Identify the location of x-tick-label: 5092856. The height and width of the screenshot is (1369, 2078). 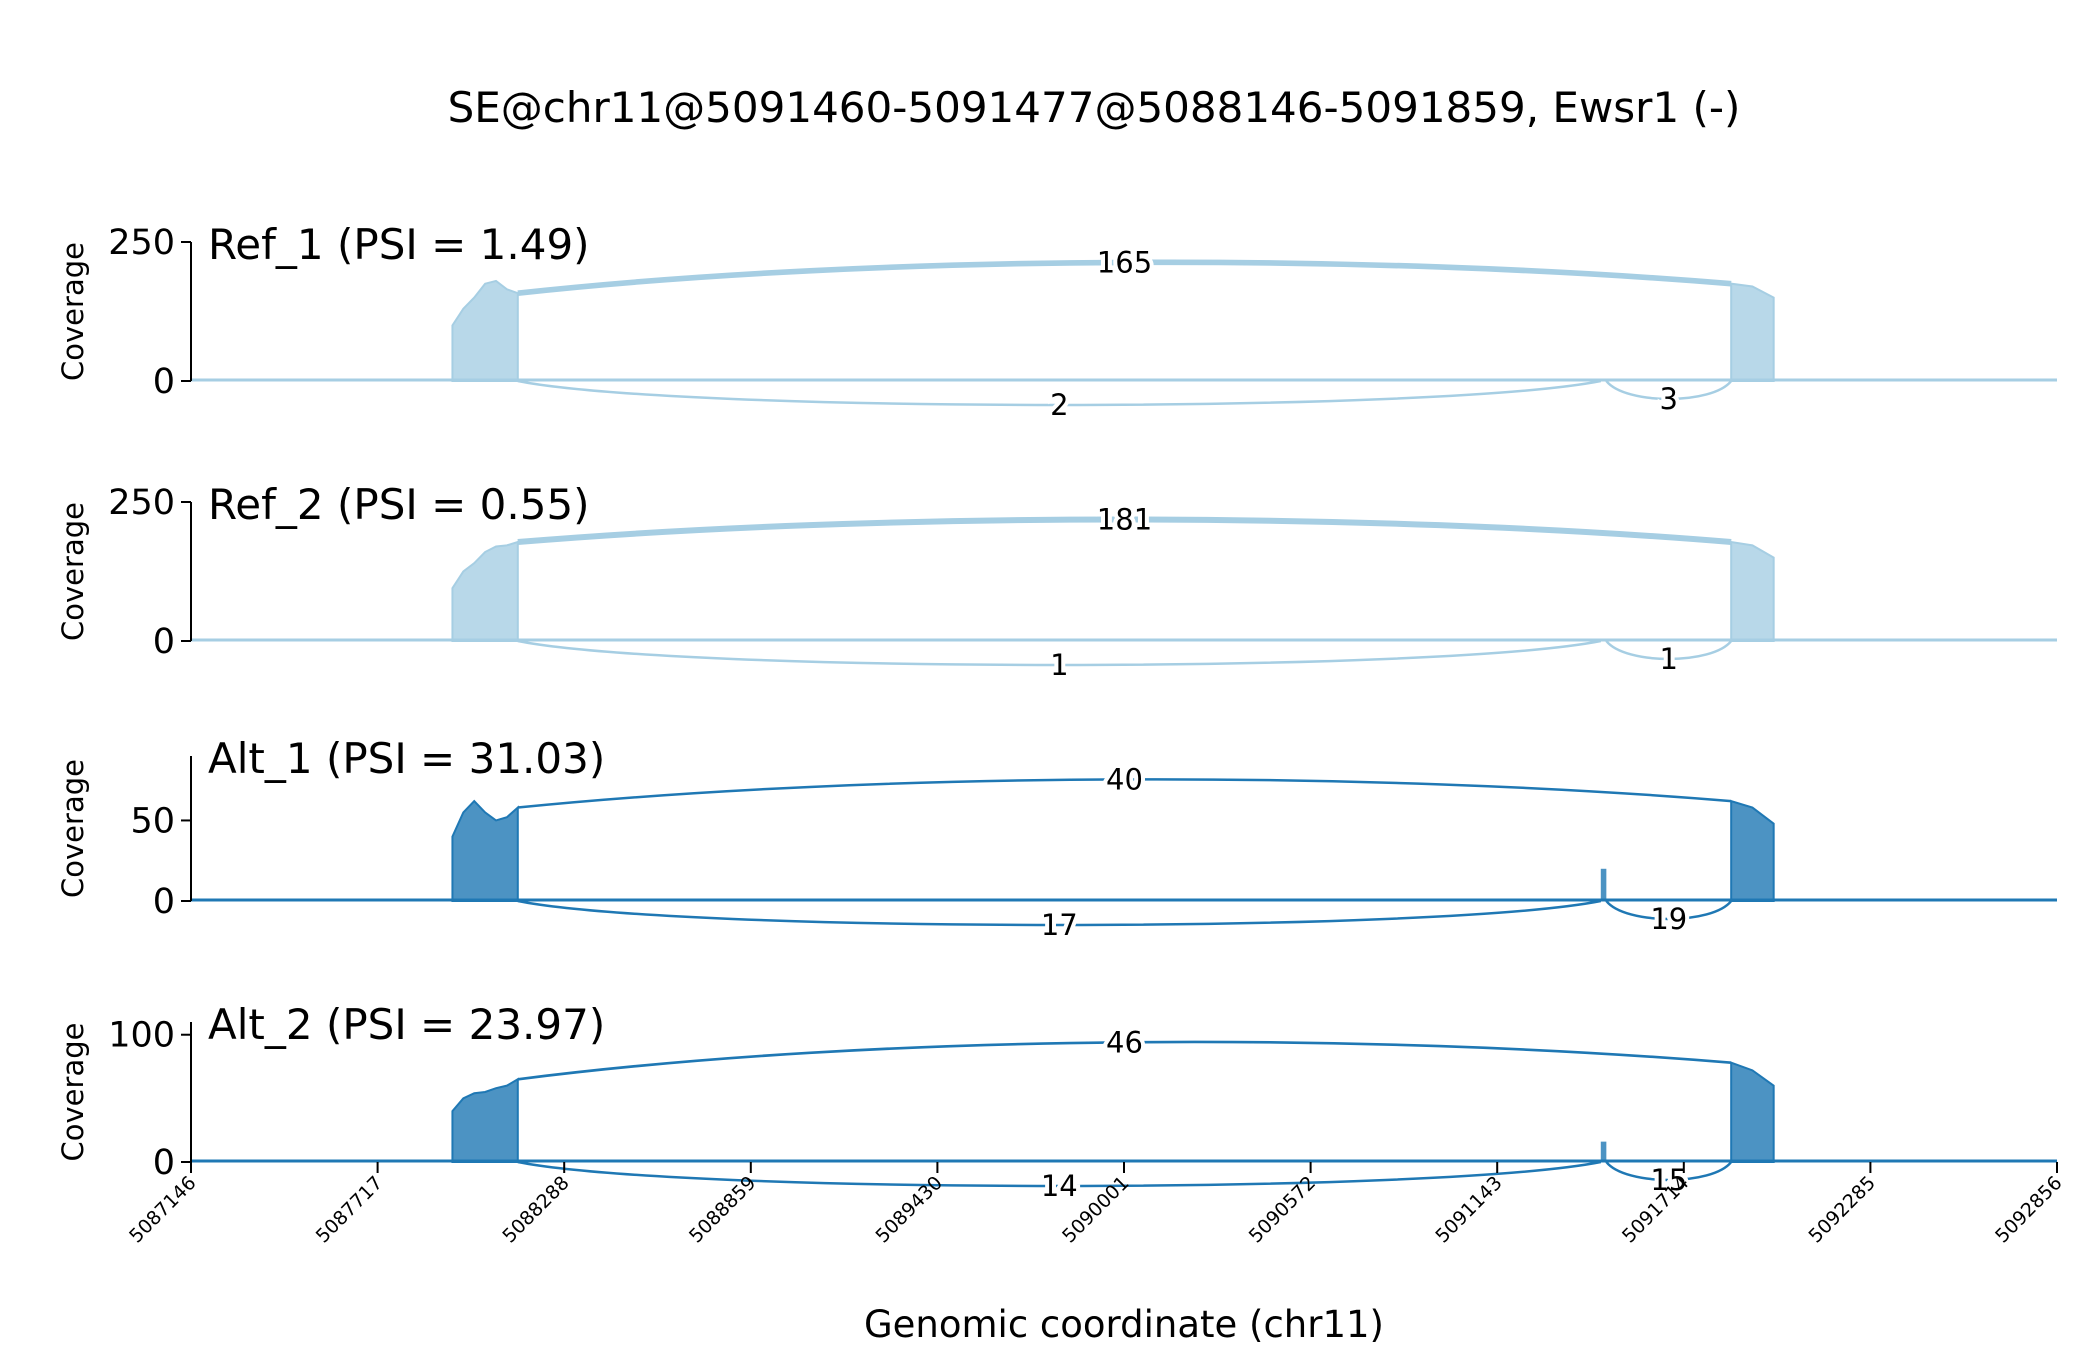
(2028, 1209).